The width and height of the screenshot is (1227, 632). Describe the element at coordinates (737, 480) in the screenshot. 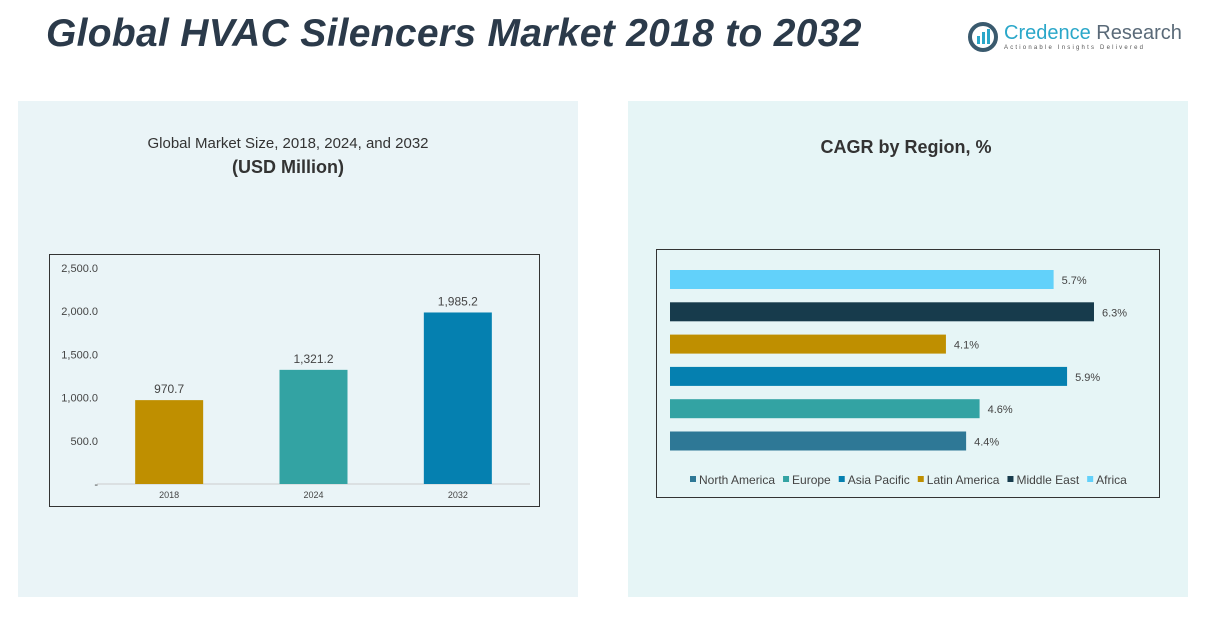

I see `legend-item: North America` at that location.